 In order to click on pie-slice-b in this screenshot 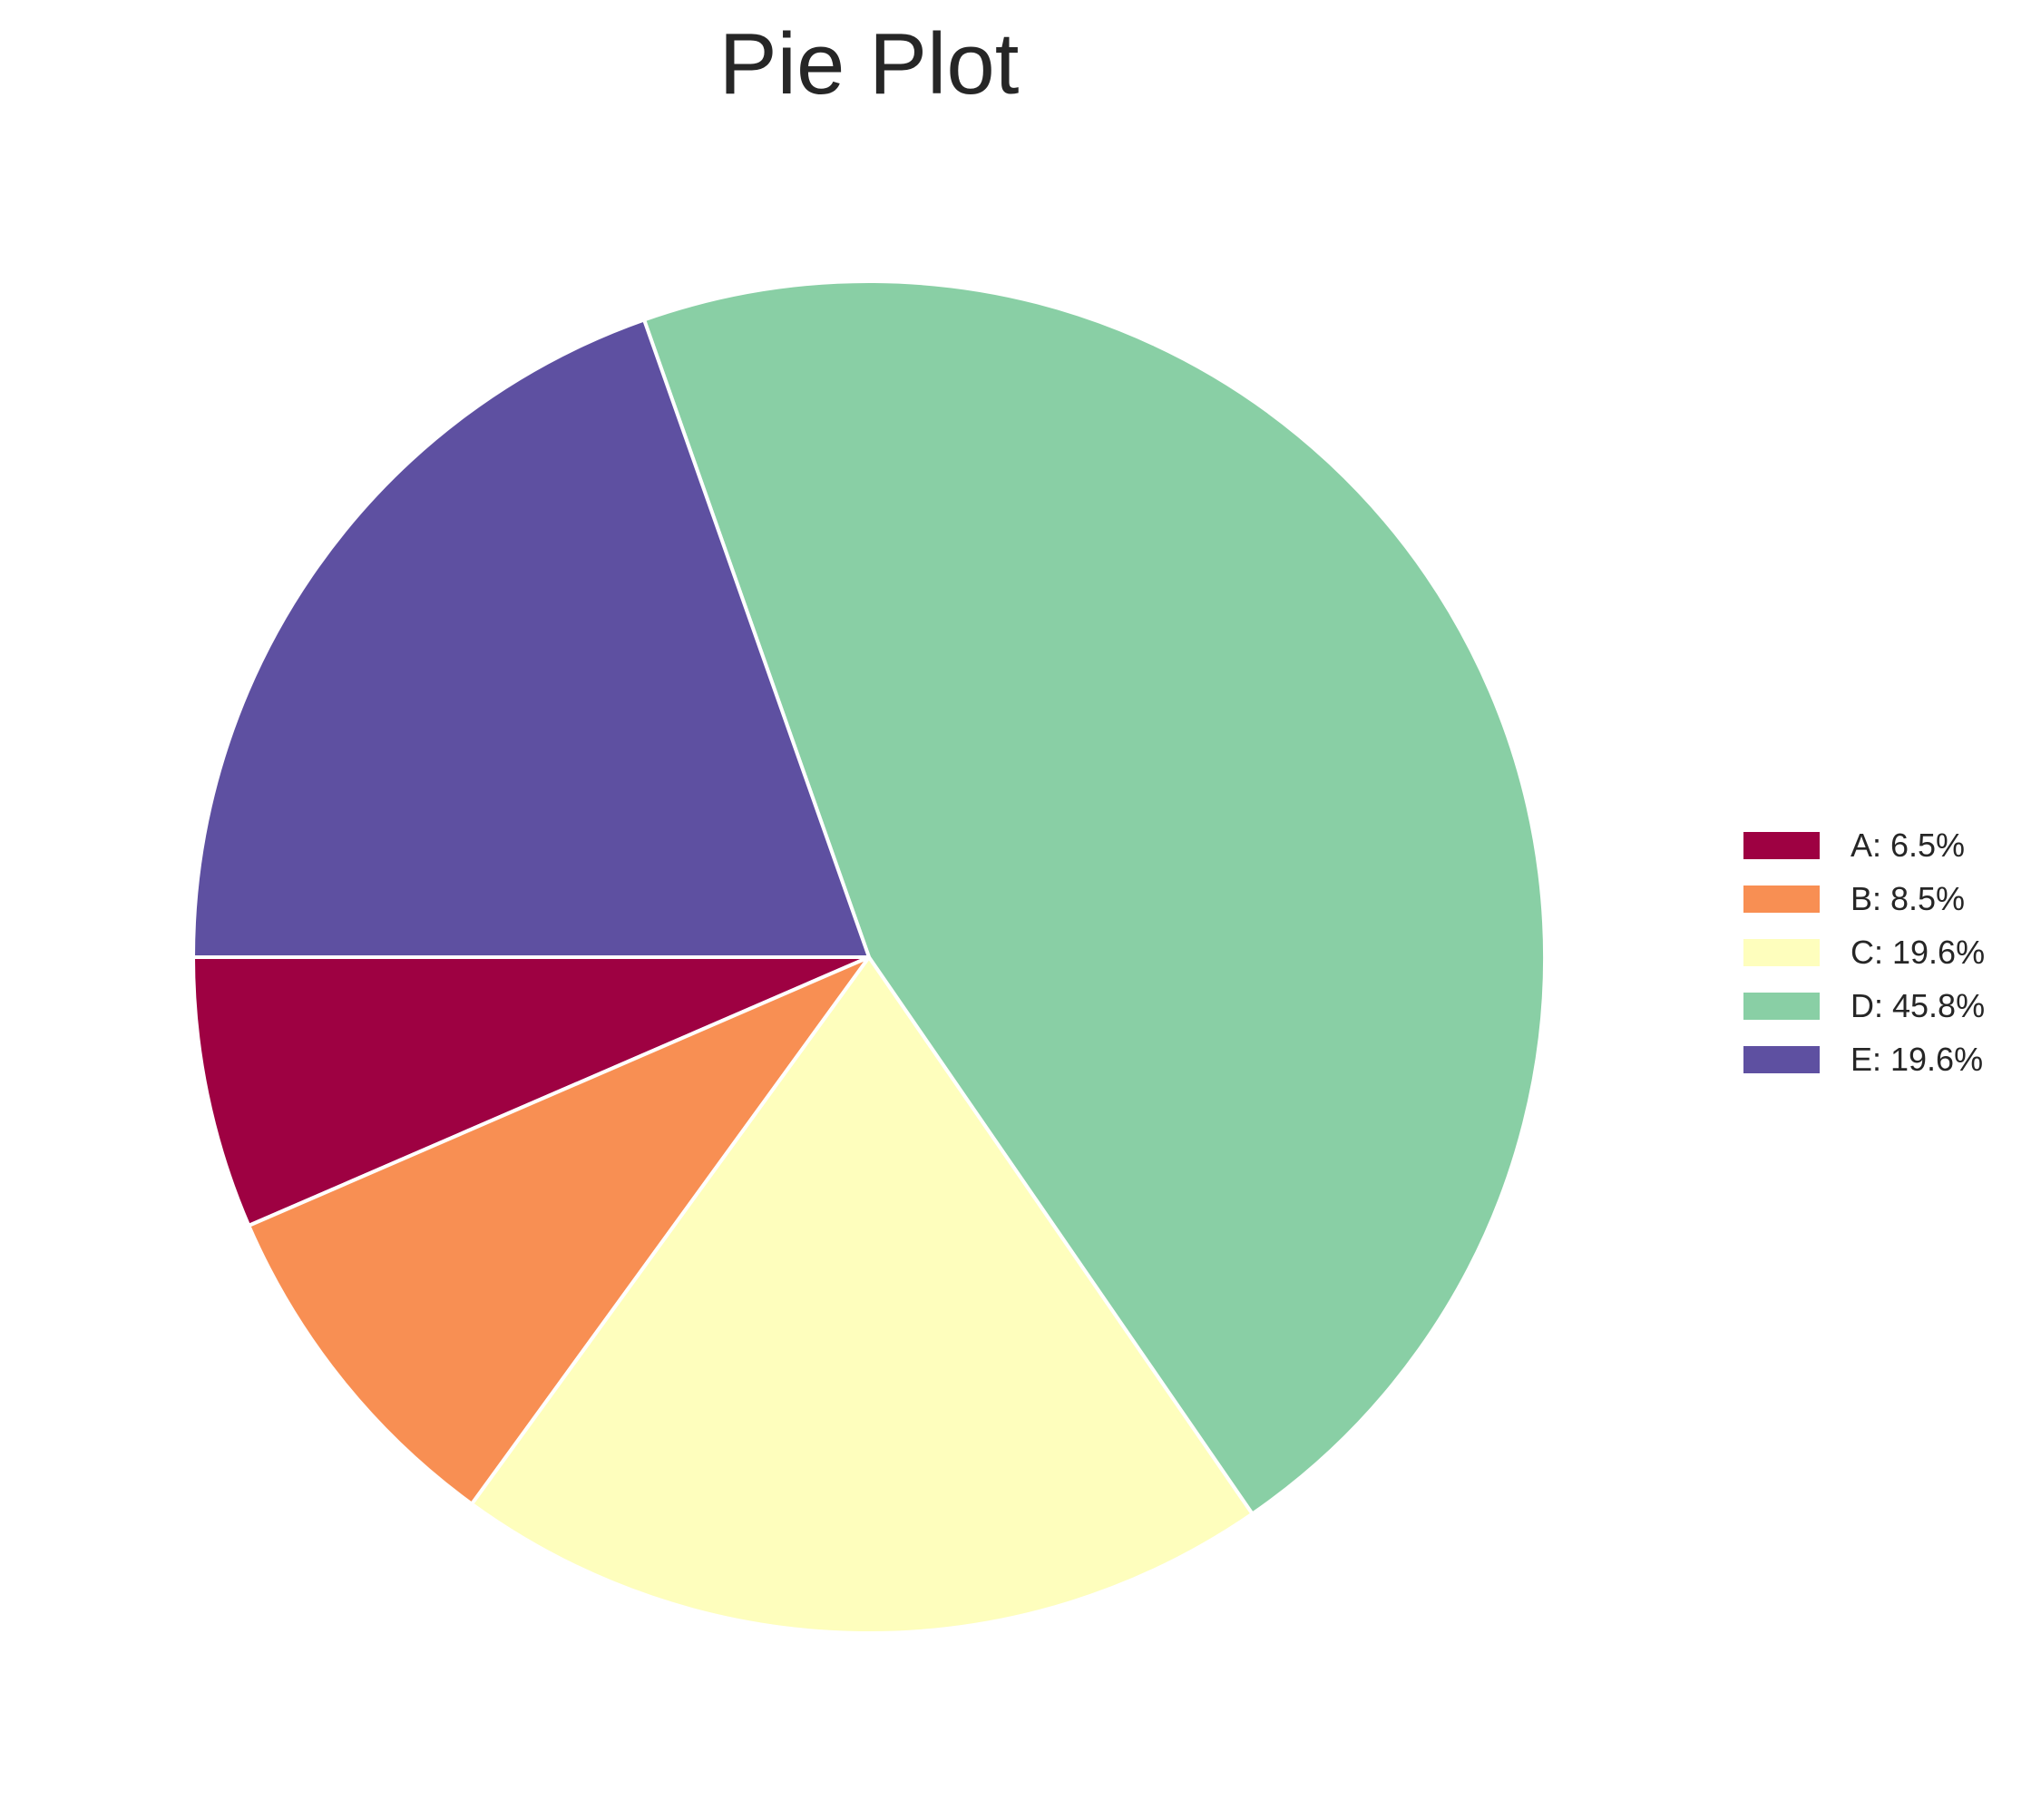, I will do `click(559, 1230)`.